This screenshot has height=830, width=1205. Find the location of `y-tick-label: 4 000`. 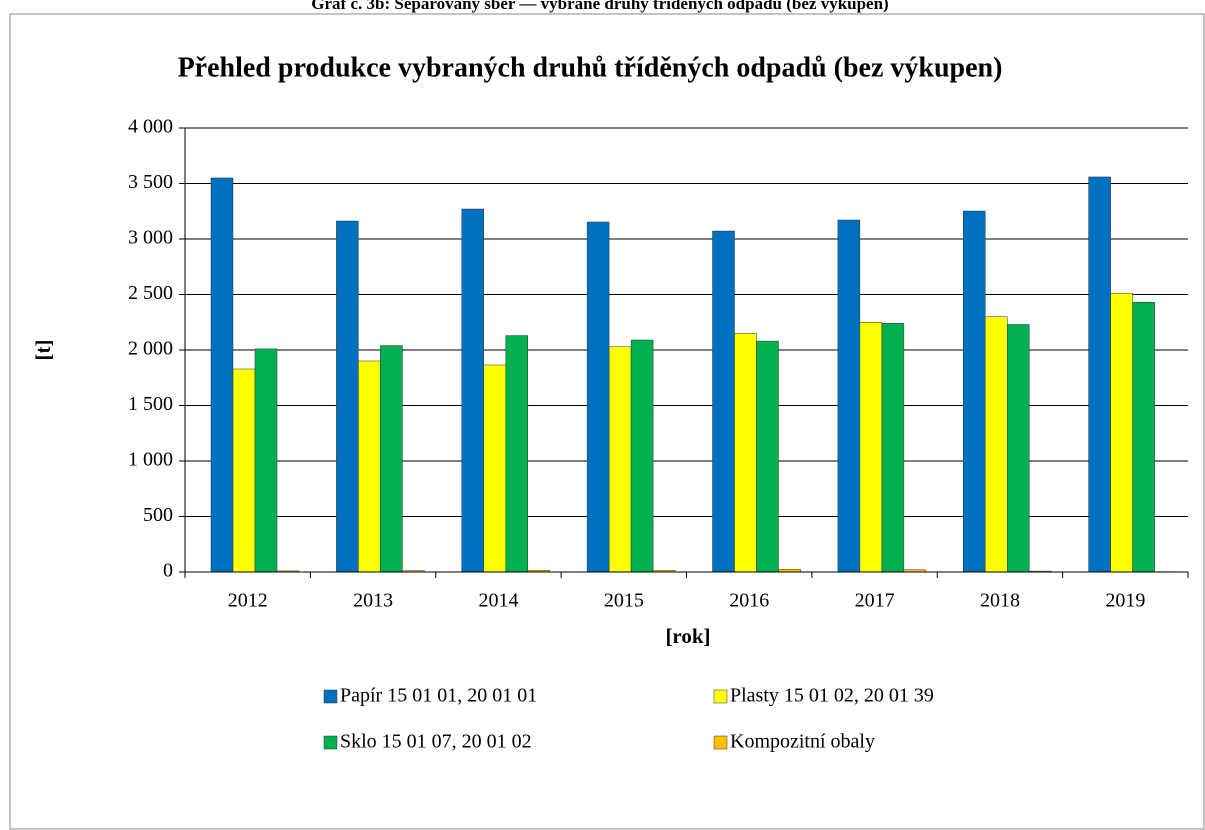

y-tick-label: 4 000 is located at coordinates (150, 127).